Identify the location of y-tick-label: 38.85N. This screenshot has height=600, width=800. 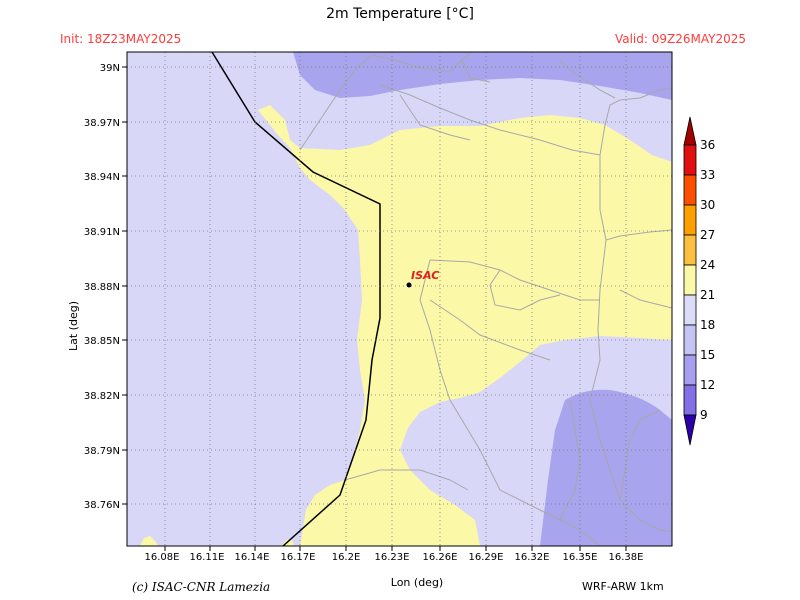
(102, 341).